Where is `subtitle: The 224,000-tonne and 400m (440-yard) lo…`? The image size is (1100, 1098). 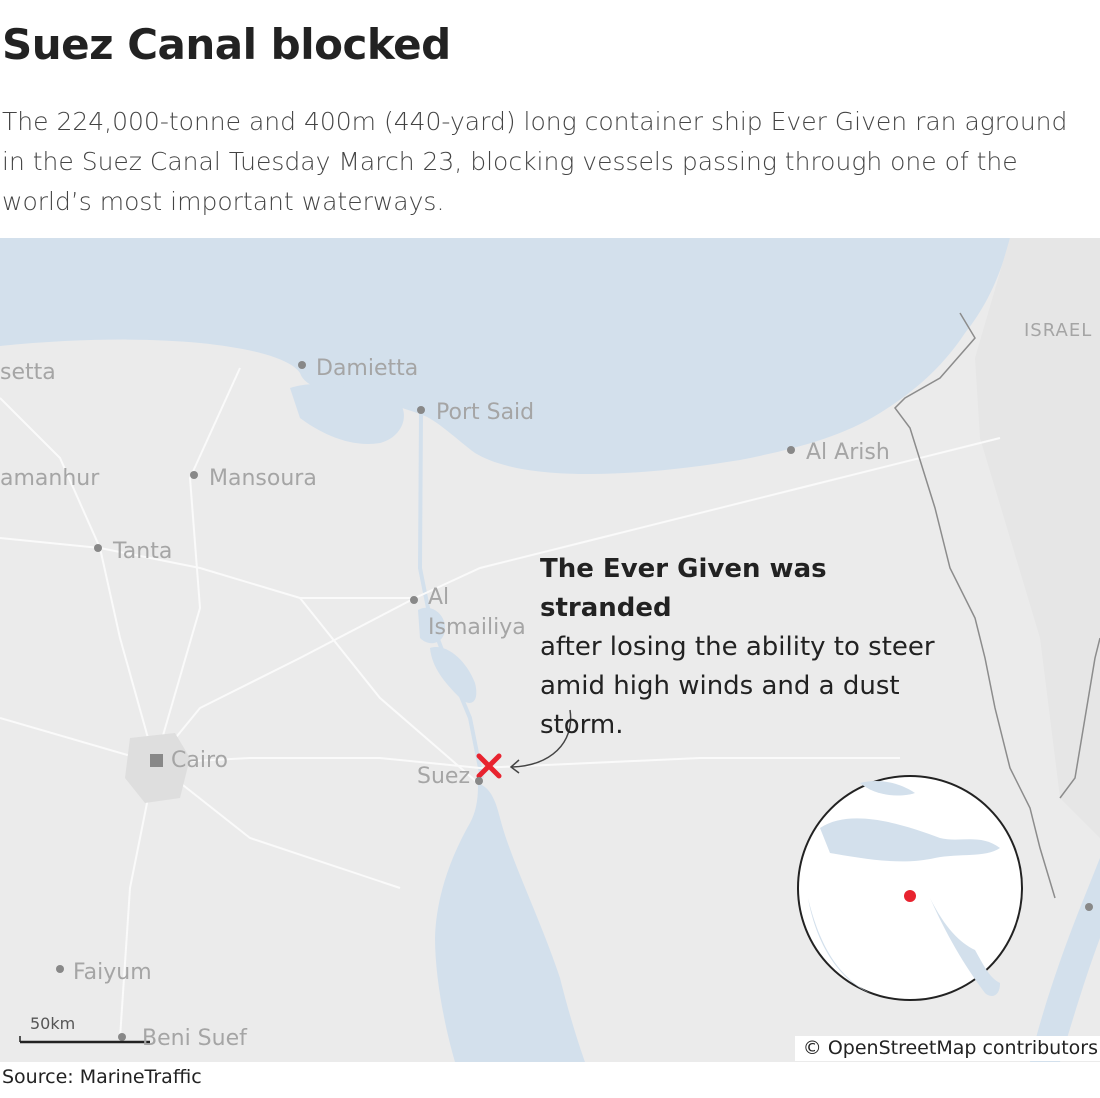
subtitle: The 224,000-tonne and 400m (440-yard) lo… is located at coordinates (535, 161).